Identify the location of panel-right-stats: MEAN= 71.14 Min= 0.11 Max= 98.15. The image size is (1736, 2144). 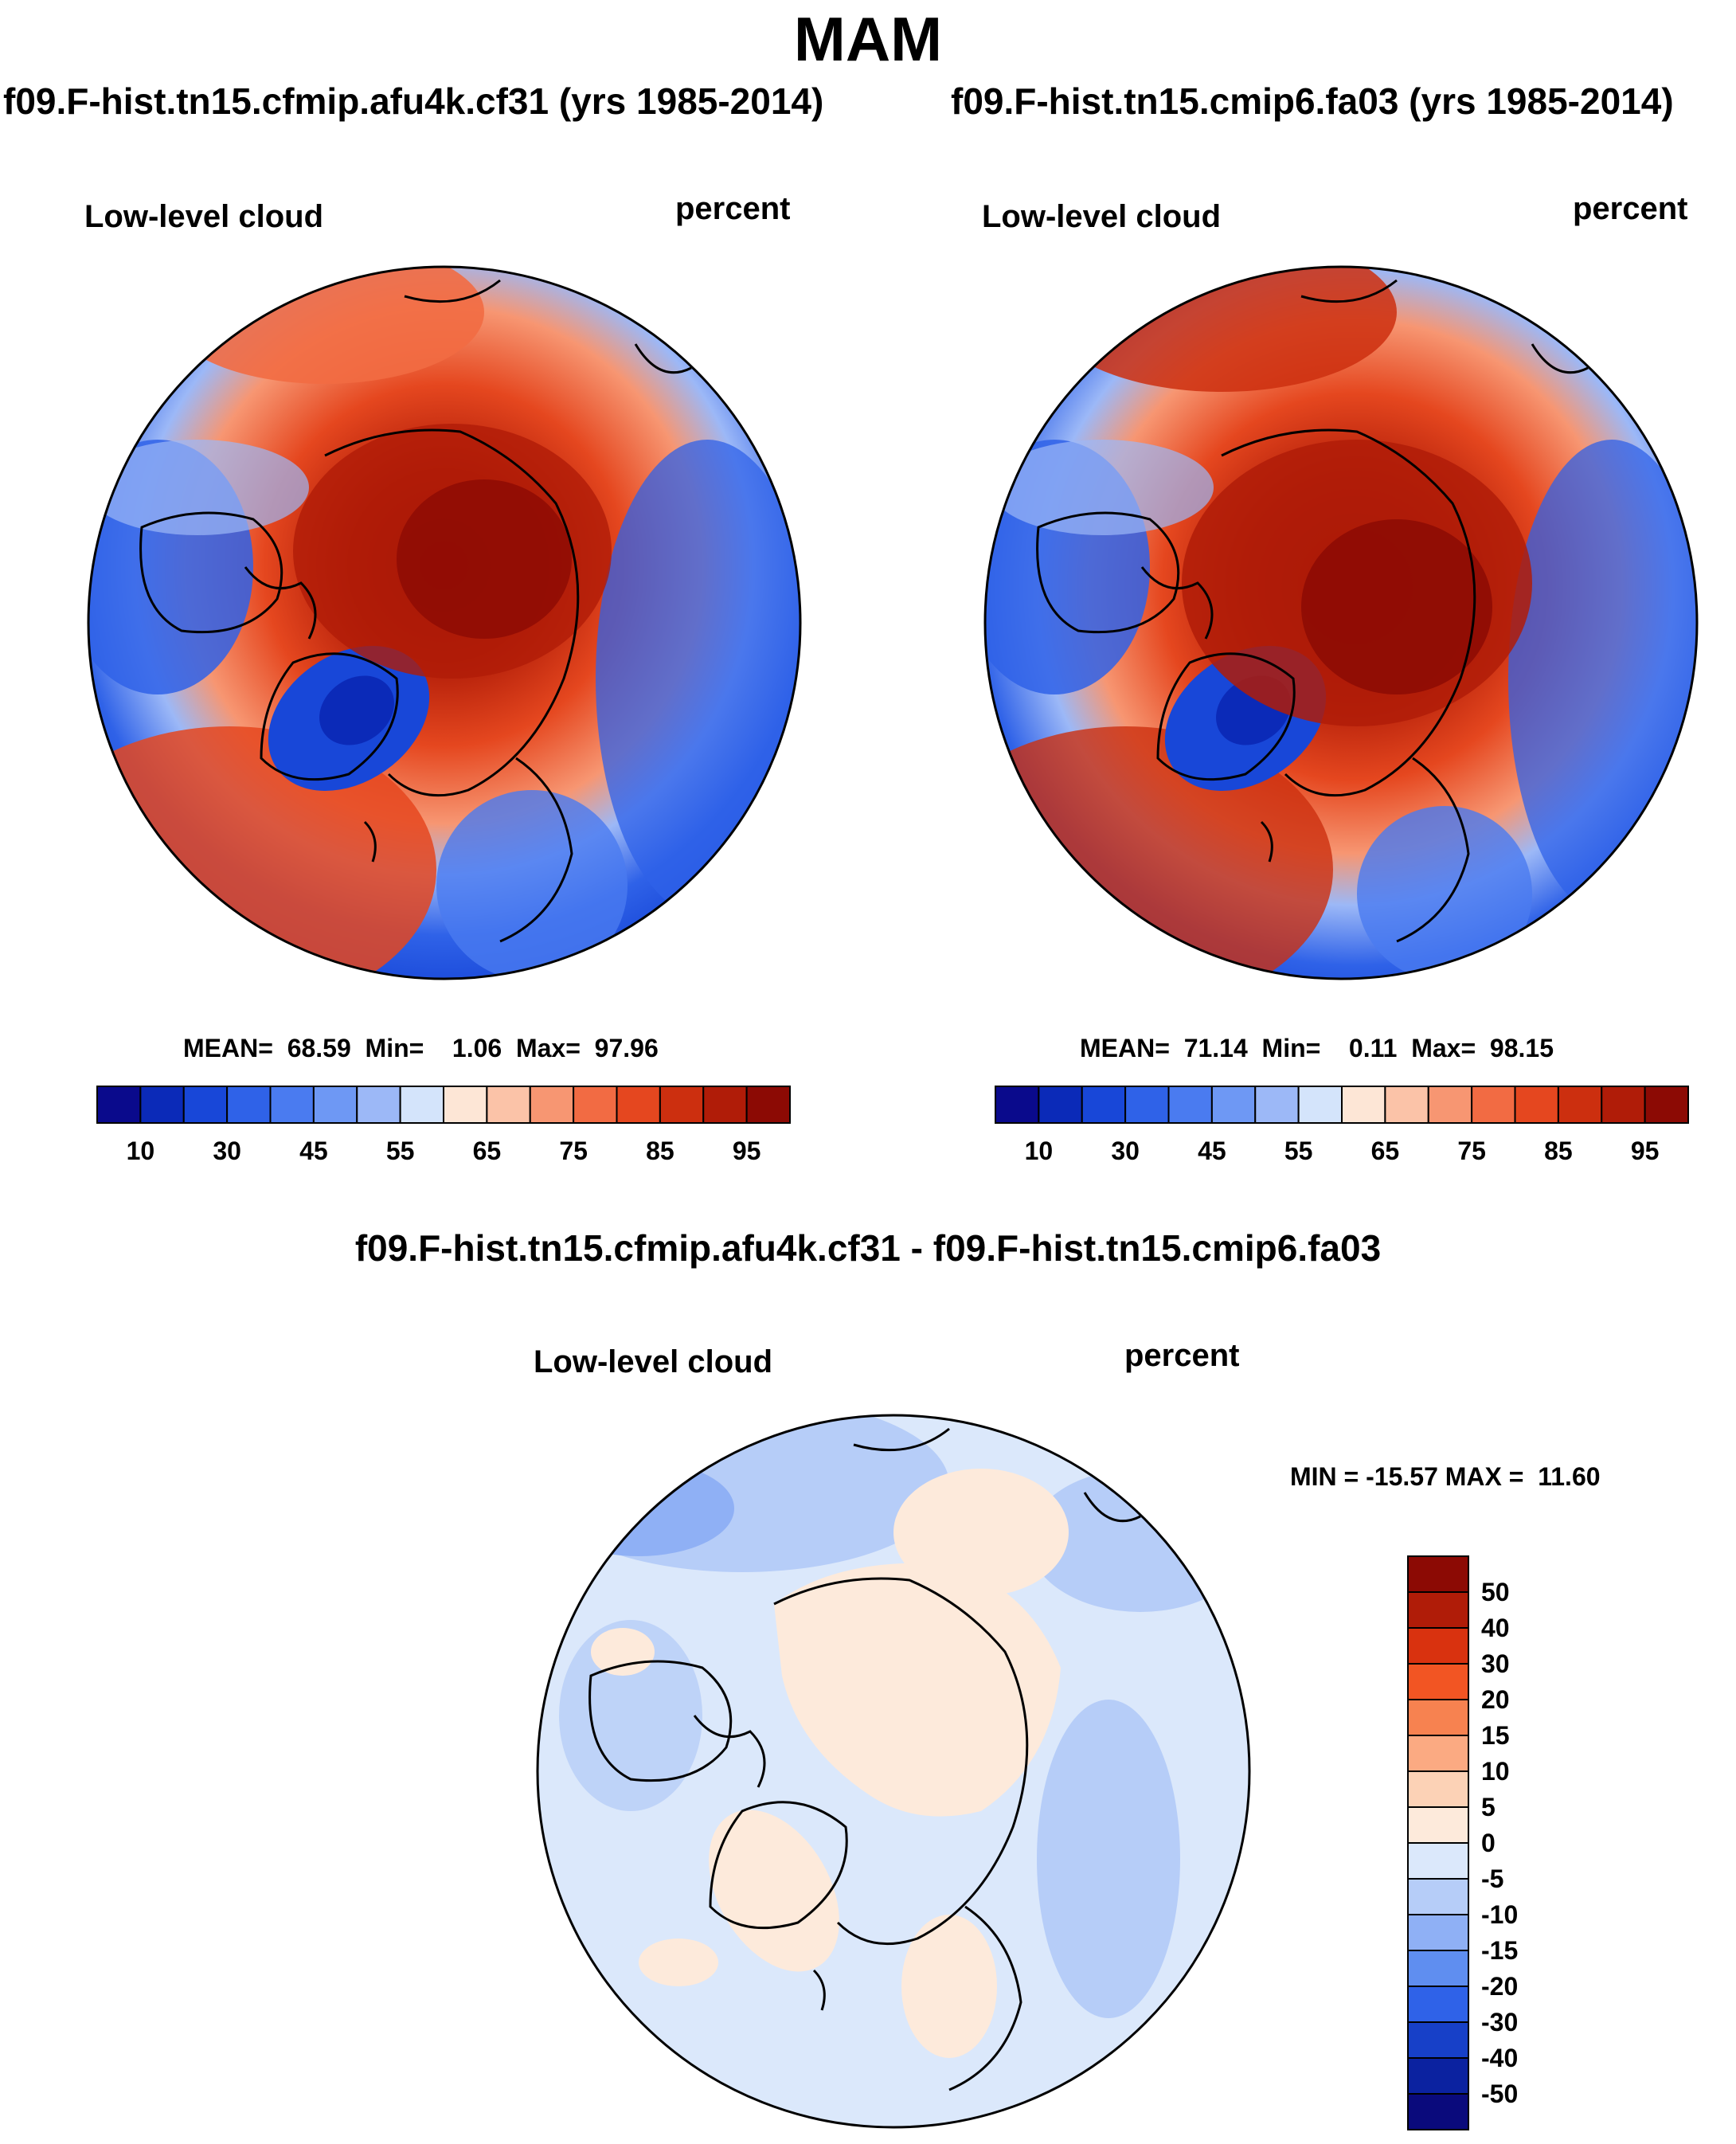
(1317, 1048).